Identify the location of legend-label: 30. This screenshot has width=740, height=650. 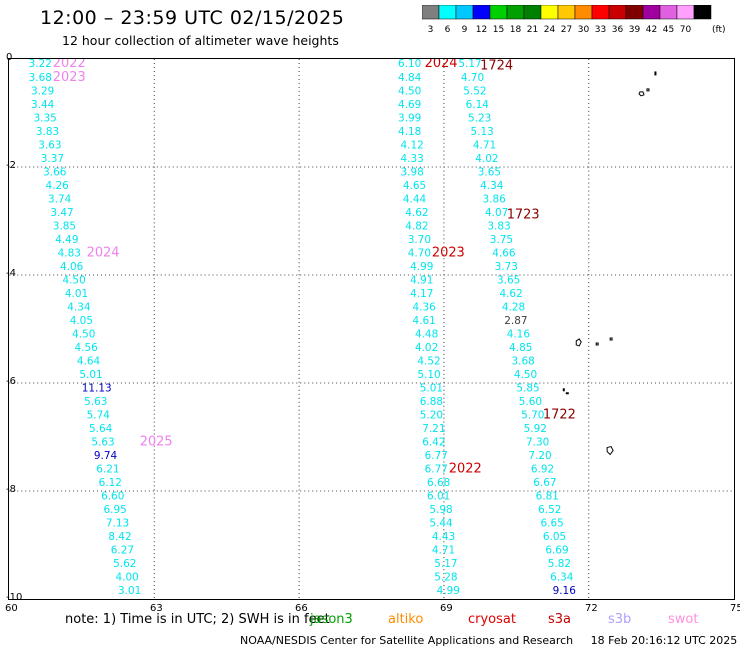
(584, 30).